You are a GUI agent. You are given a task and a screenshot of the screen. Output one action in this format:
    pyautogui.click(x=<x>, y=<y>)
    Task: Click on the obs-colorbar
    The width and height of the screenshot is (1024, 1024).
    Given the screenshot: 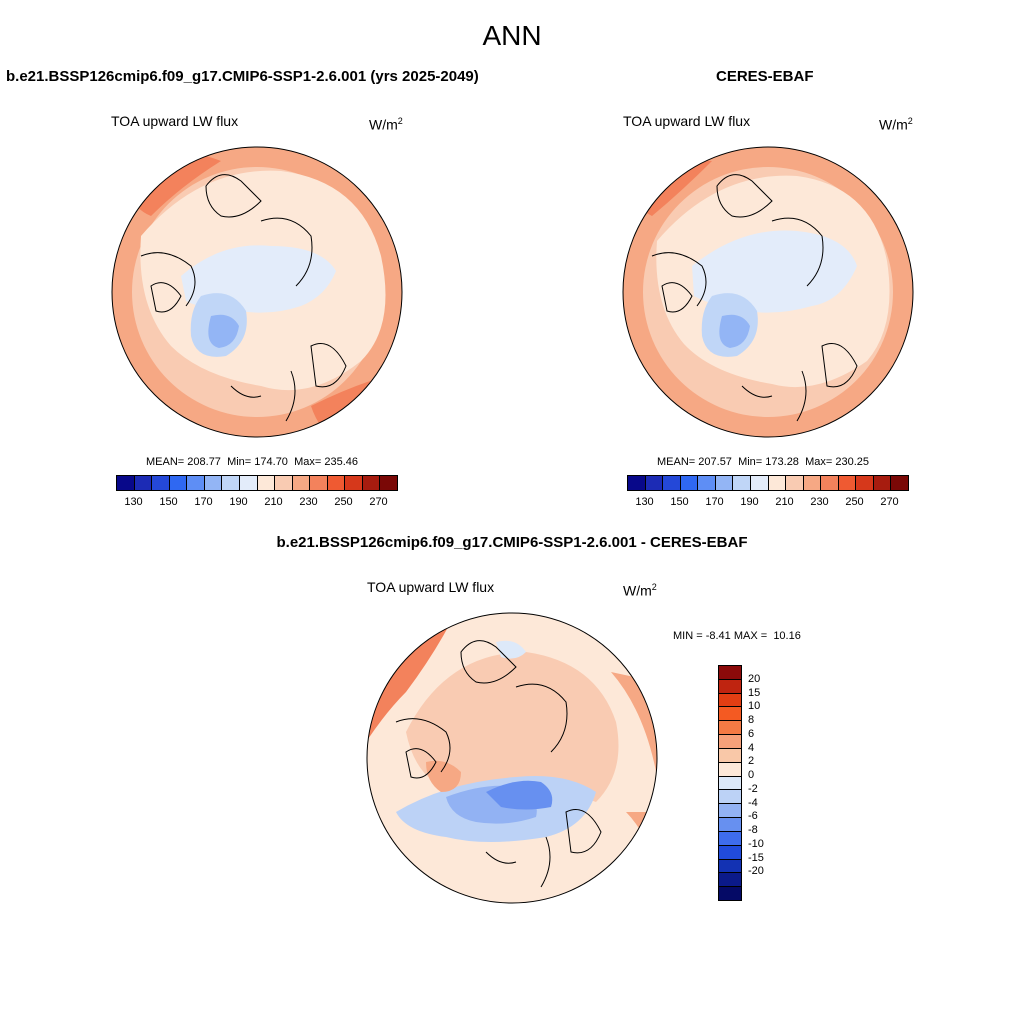 What is the action you would take?
    pyautogui.click(x=768, y=483)
    